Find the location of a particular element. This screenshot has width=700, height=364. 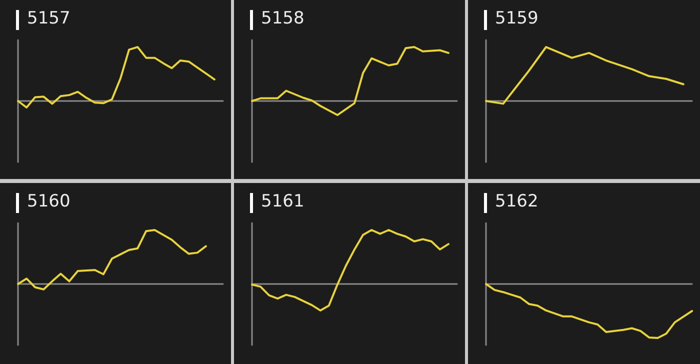

chart-title: 5159 is located at coordinates (516, 18).